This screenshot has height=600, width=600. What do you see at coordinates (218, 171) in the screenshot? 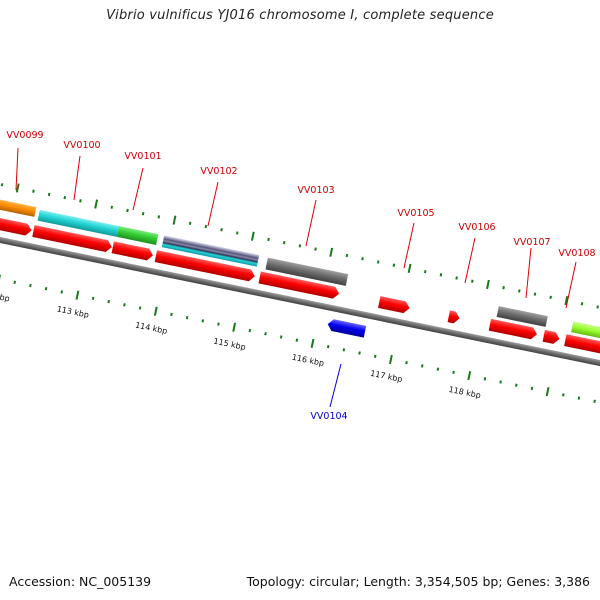
I see `gene-label: VV0102` at bounding box center [218, 171].